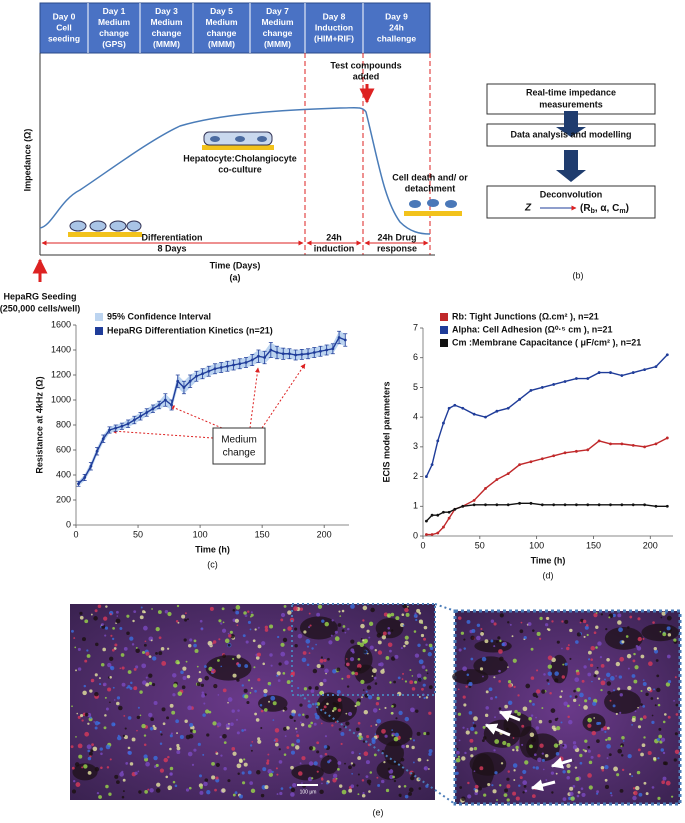 This screenshot has height=823, width=685. Describe the element at coordinates (239, 446) in the screenshot. I see `annotation-box` at that location.